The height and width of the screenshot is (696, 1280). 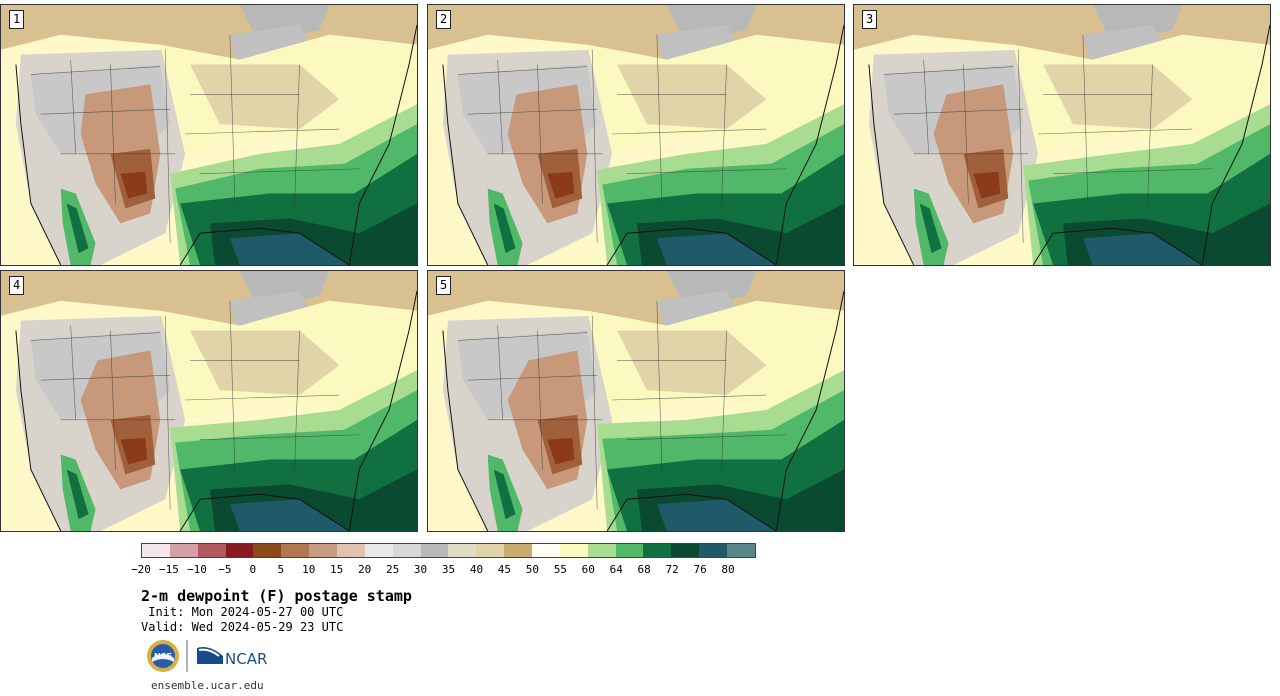 I want to click on colorbar-tick-label: −15, so click(x=169, y=569).